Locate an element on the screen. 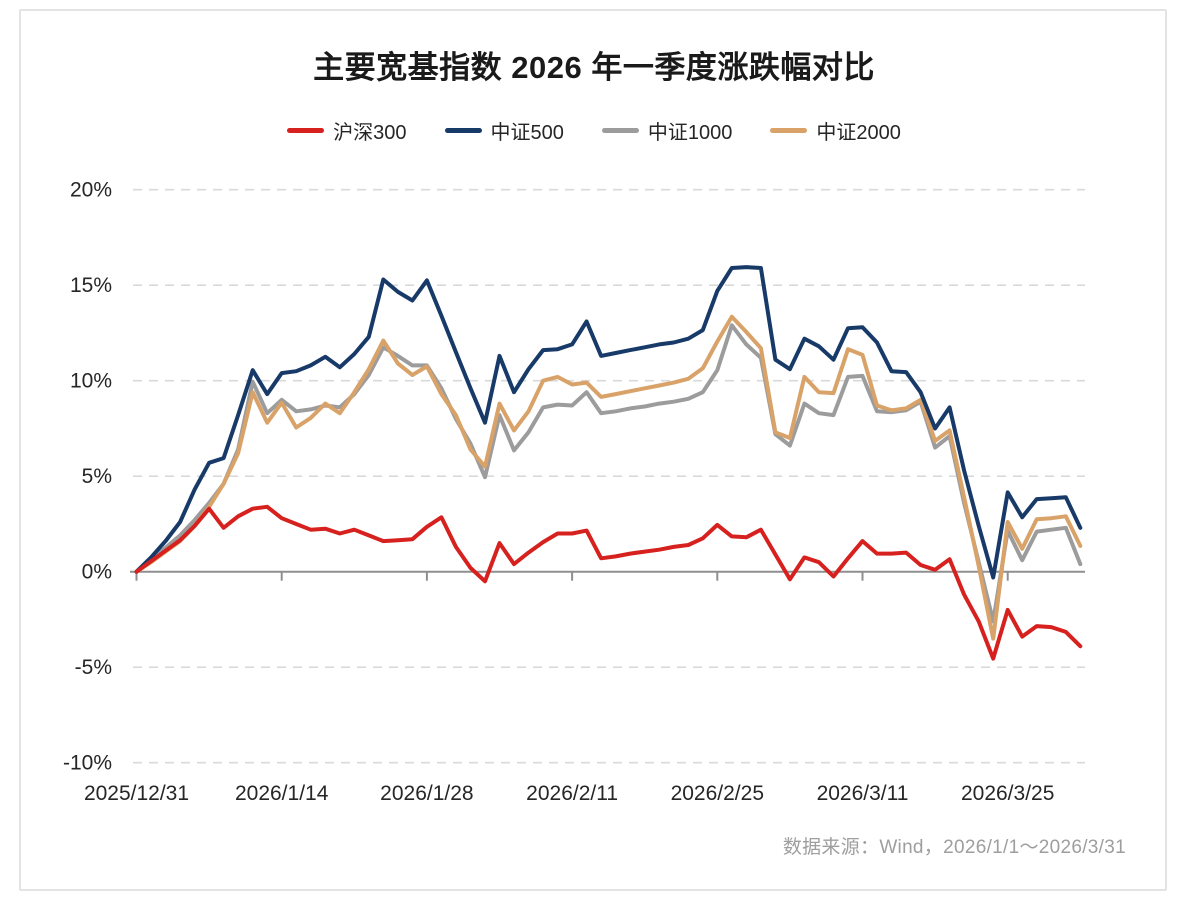 Image resolution: width=1188 pixels, height=906 pixels. hs300-line-swatch is located at coordinates (306, 130).